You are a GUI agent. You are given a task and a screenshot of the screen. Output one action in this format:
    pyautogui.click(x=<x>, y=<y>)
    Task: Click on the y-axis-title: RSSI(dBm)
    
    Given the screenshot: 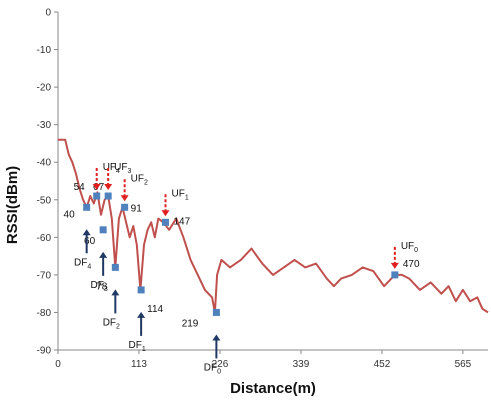 What is the action you would take?
    pyautogui.click(x=12, y=205)
    